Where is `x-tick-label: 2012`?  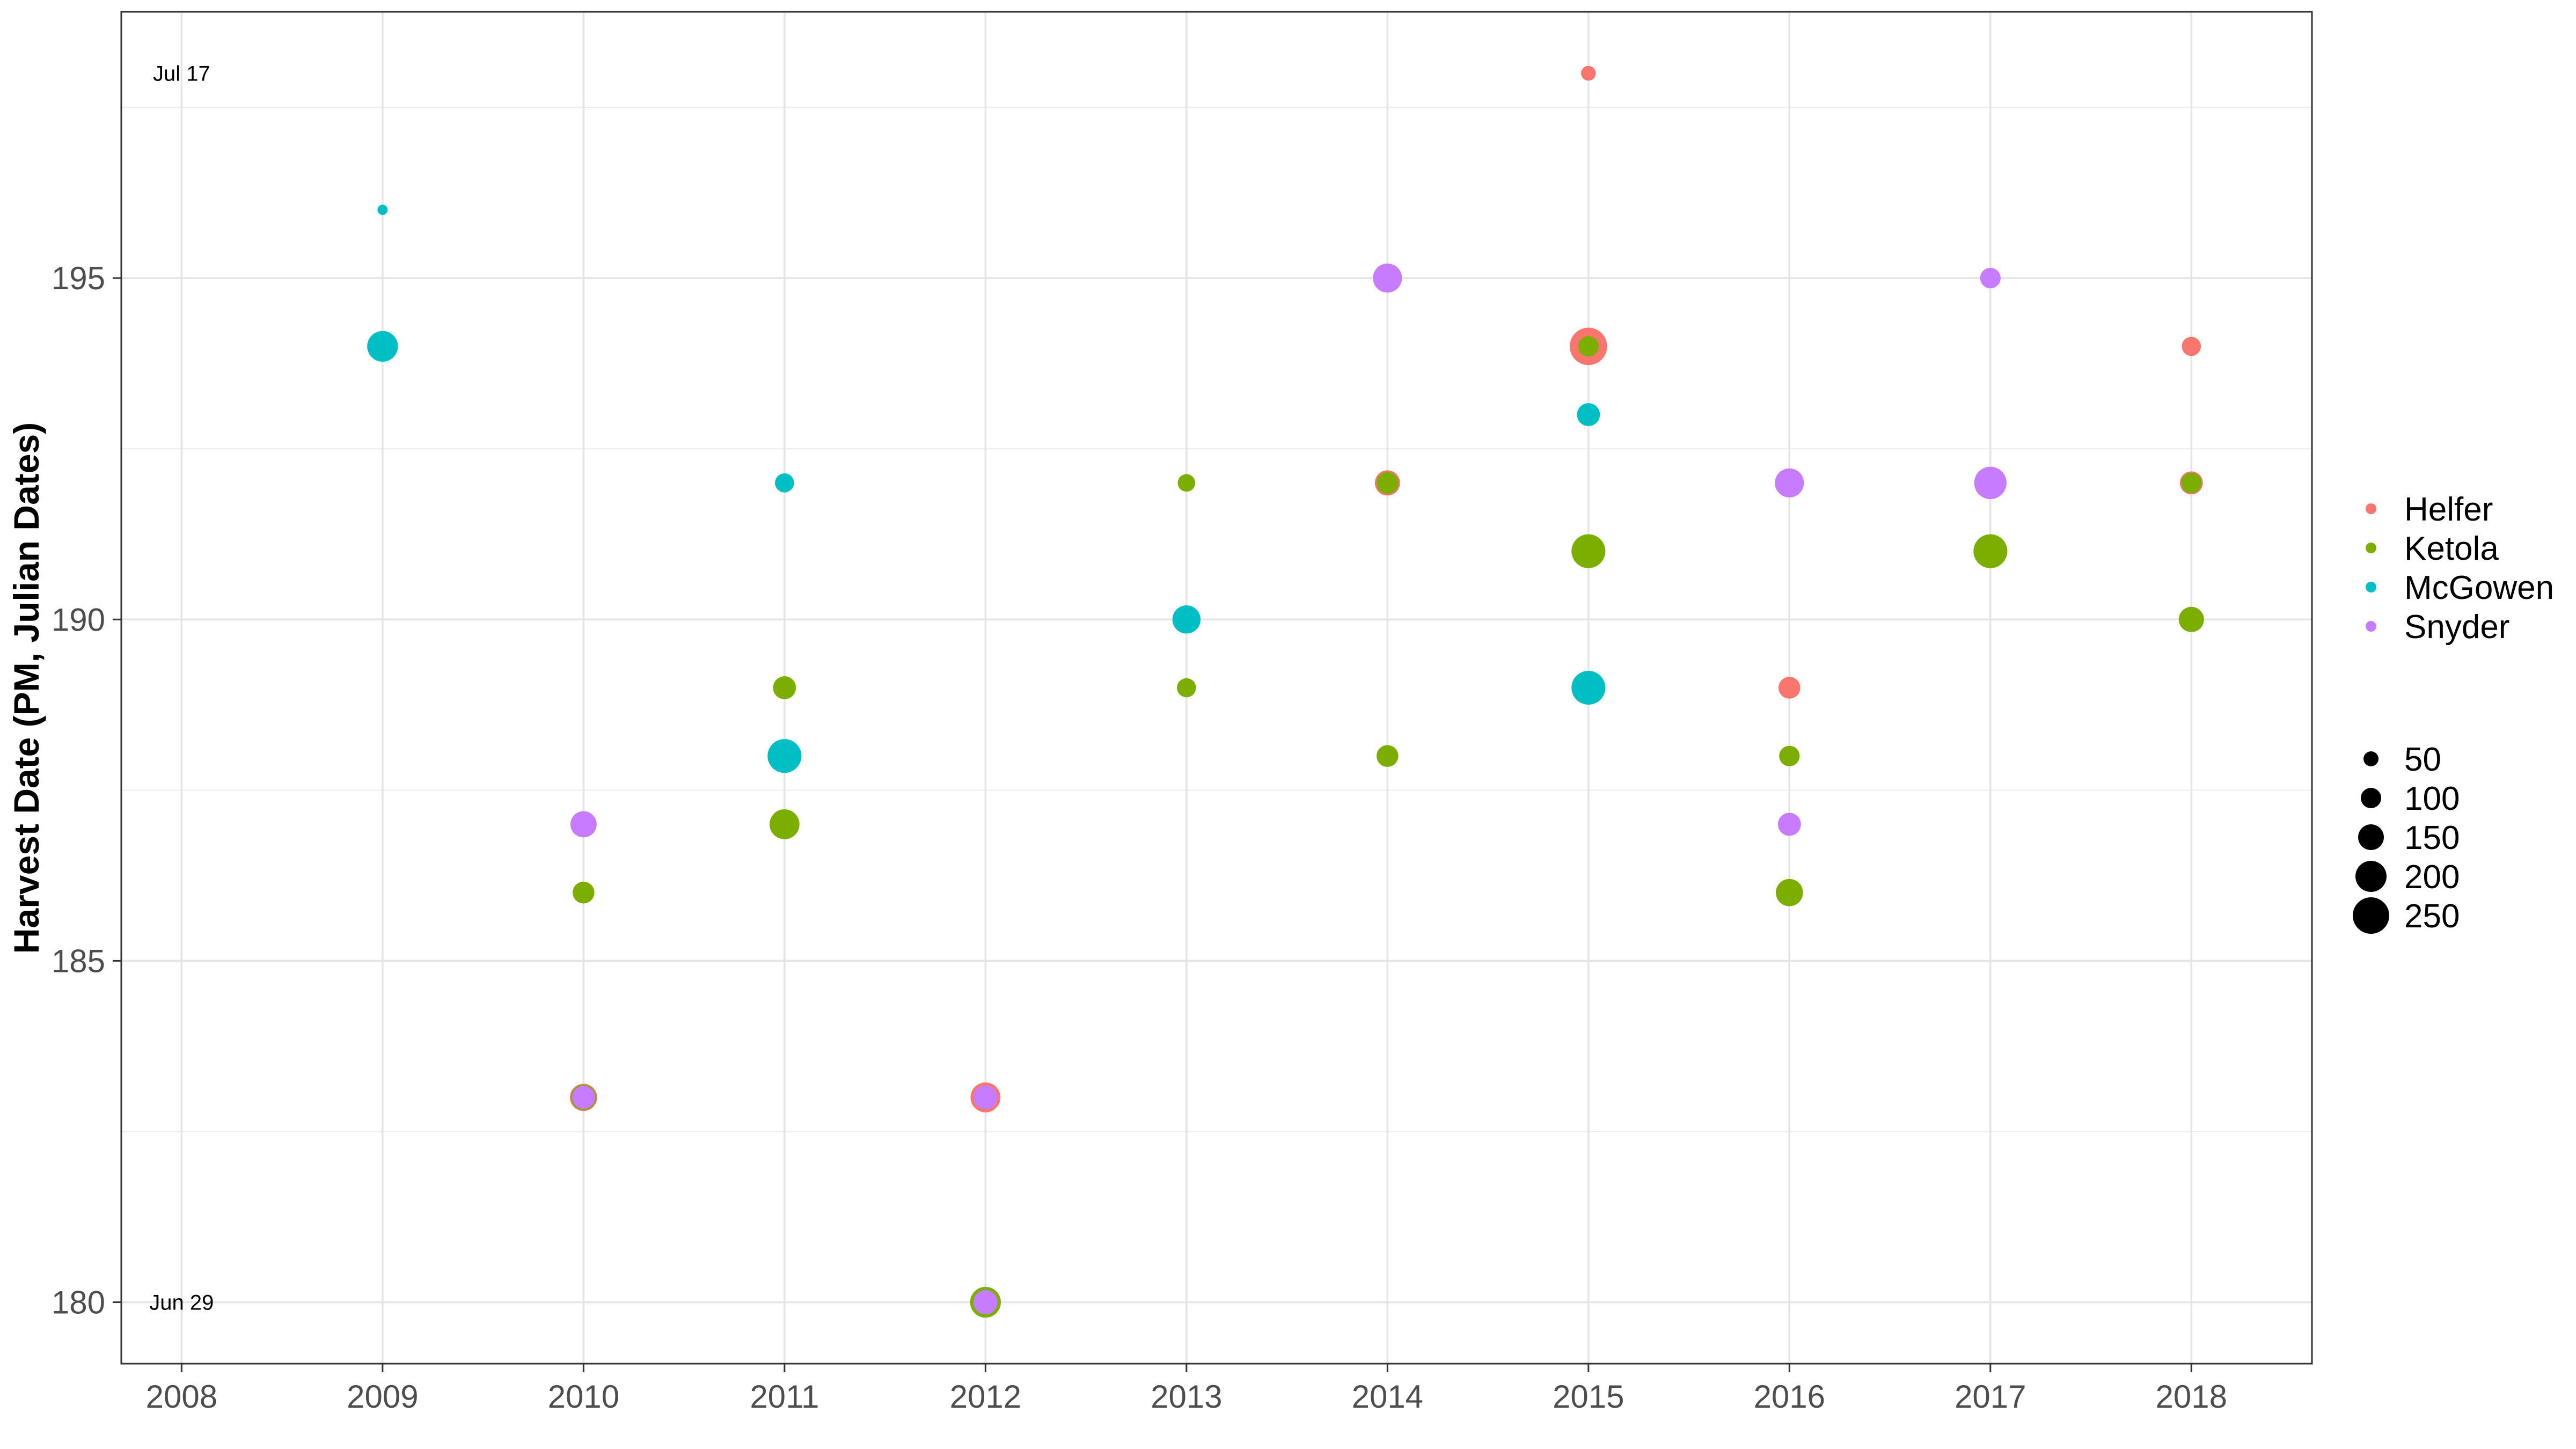
x-tick-label: 2012 is located at coordinates (985, 1397).